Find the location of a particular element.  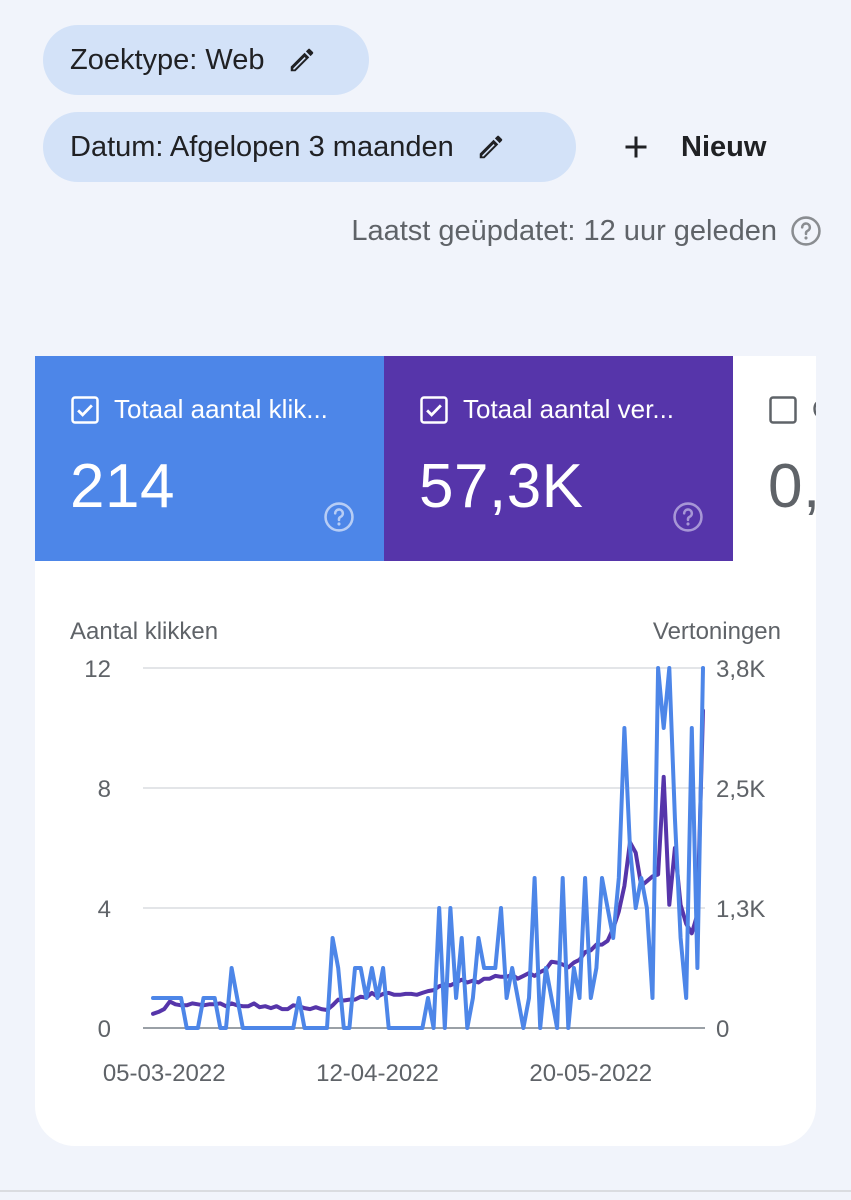

date-filter-chip: Datum: Afgelopen 3 maanden is located at coordinates (309, 147).